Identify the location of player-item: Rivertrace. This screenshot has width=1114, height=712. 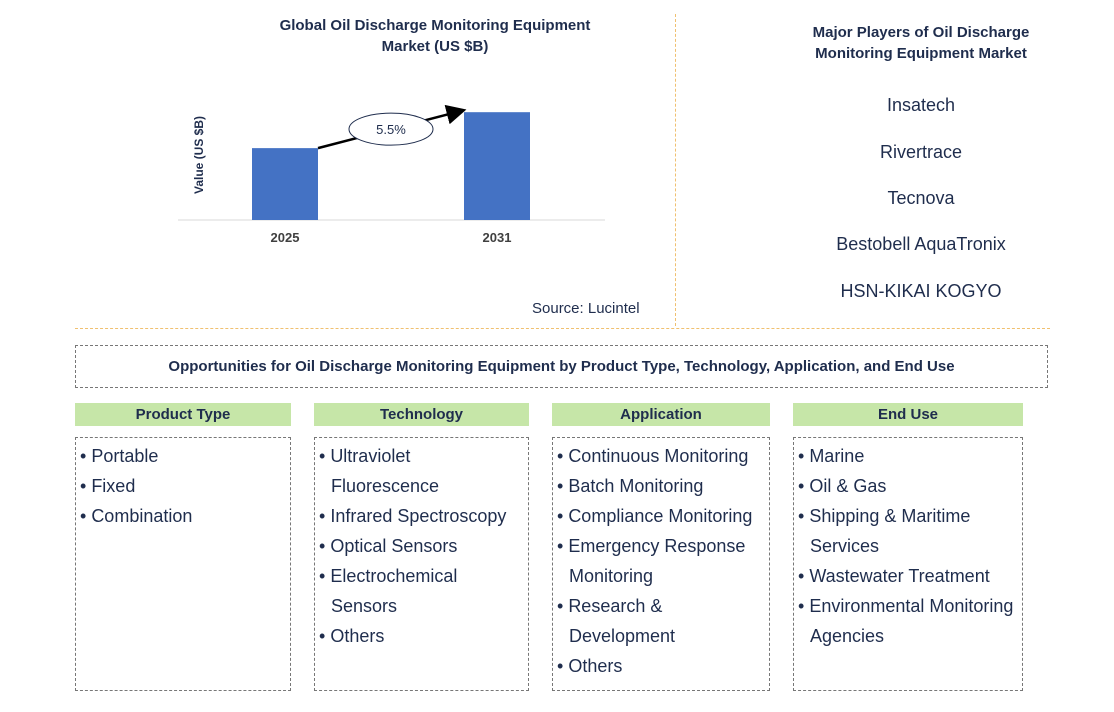
(921, 152).